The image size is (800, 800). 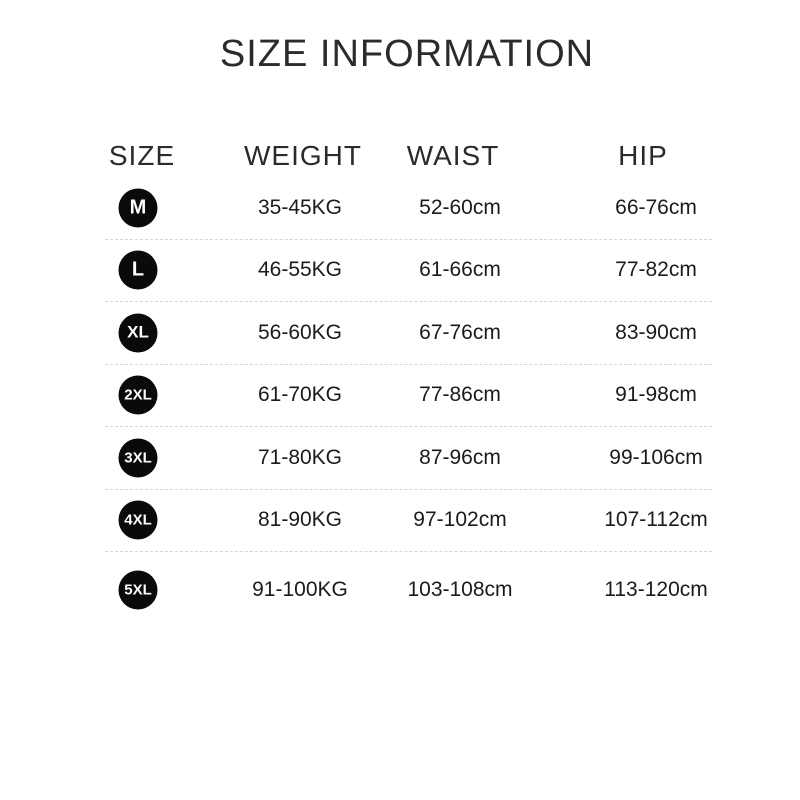 What do you see at coordinates (460, 457) in the screenshot?
I see `waist-value: 87-96cm` at bounding box center [460, 457].